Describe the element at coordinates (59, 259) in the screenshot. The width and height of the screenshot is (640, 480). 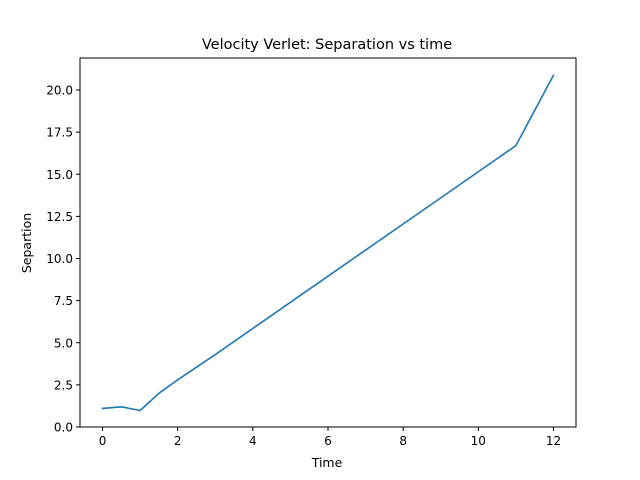
I see `y-tick-label: 10.0` at that location.